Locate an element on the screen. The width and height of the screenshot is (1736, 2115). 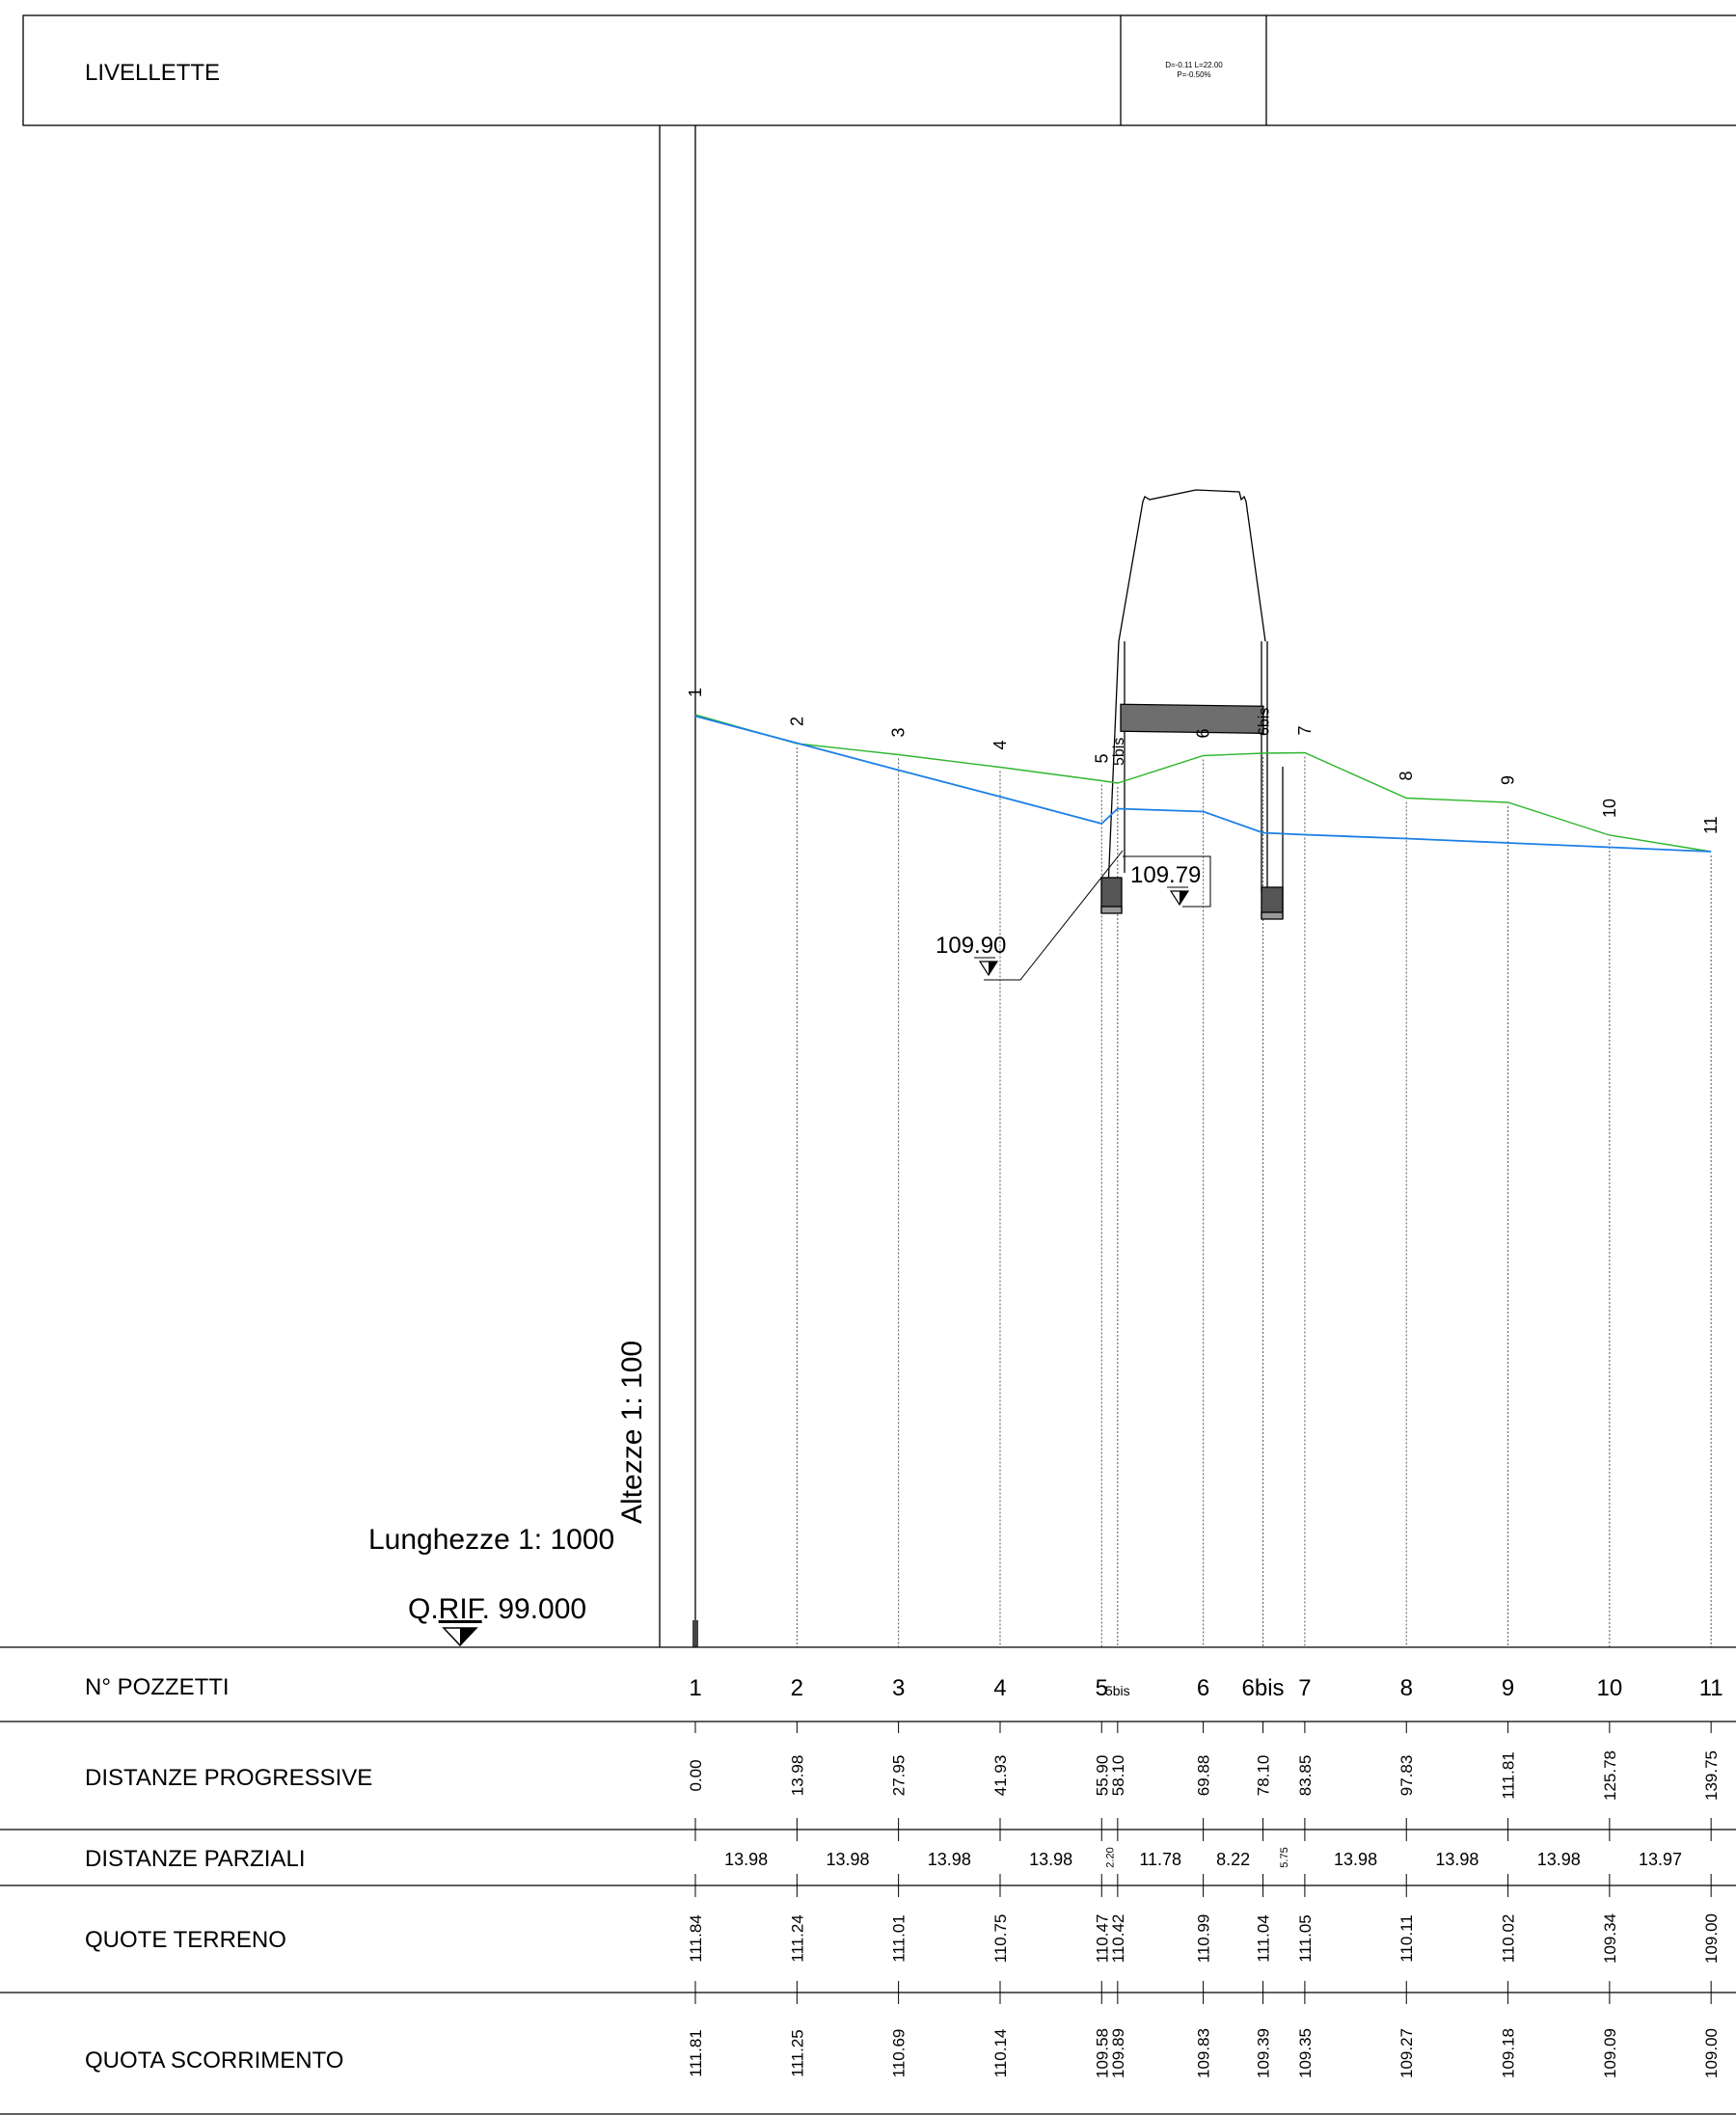
segment-label-line1: D=-0.11 L=22.00 is located at coordinates (1194, 65).